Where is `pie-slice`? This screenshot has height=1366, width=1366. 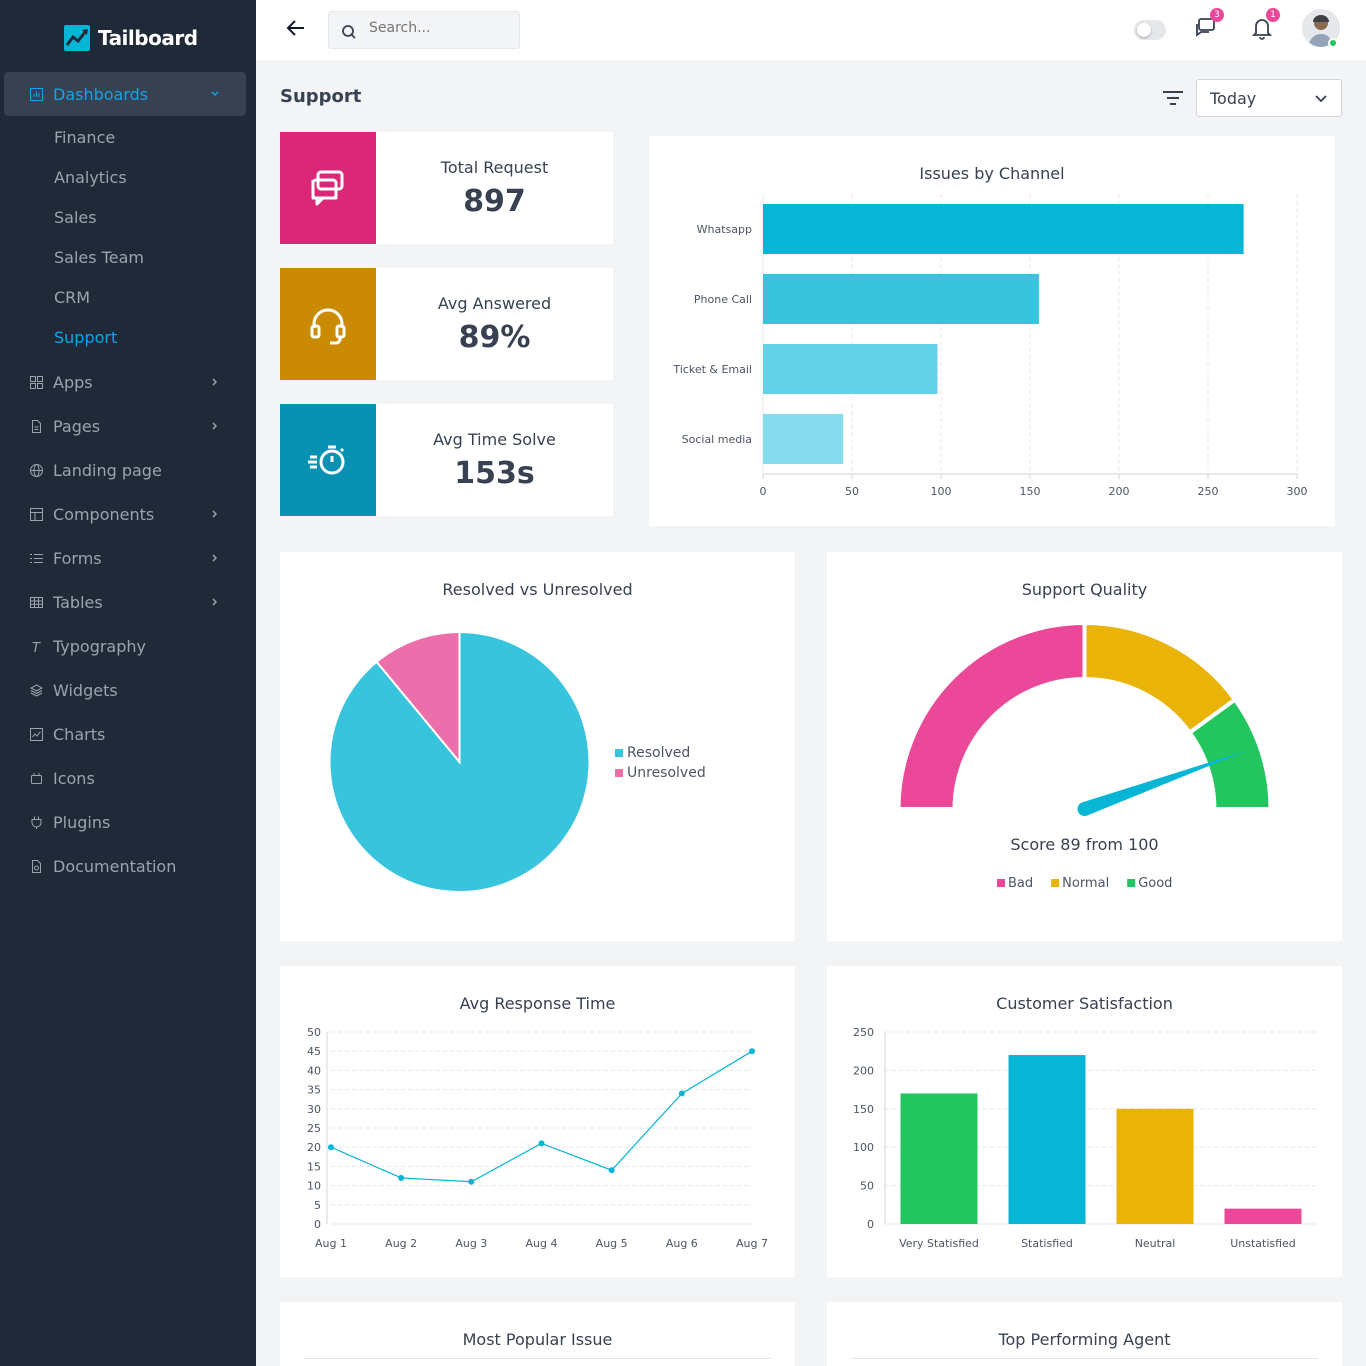 pie-slice is located at coordinates (418, 697).